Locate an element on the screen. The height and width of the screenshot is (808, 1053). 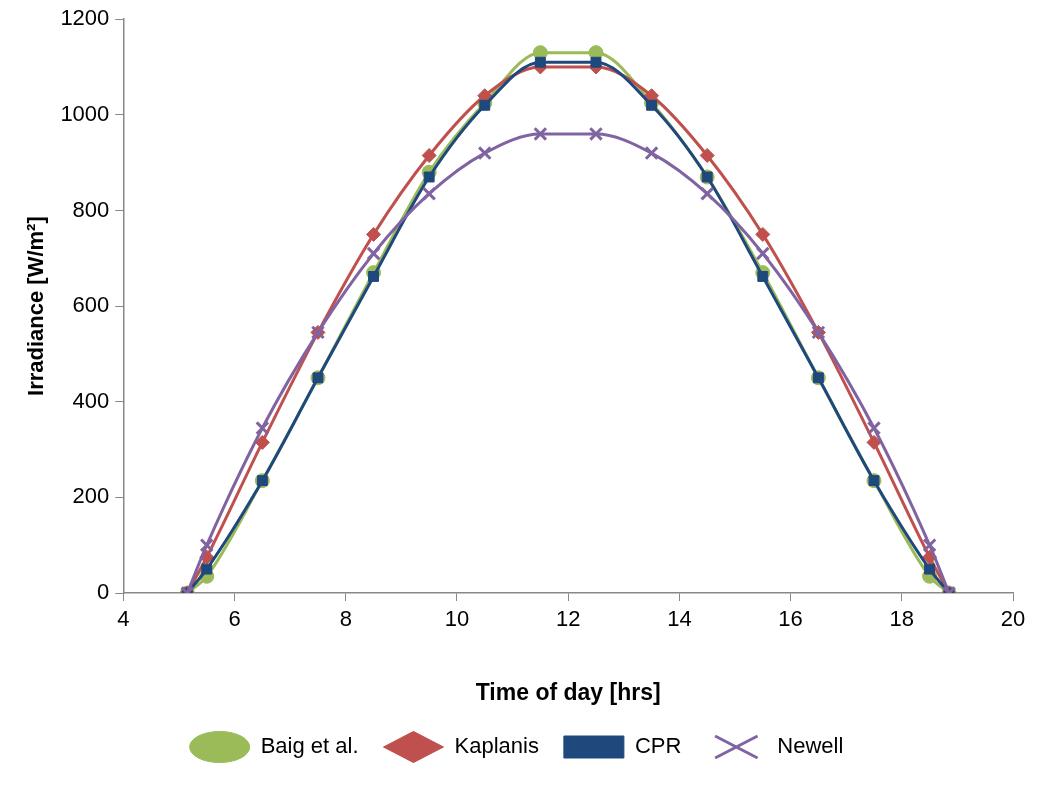
x-tick-label: 14 is located at coordinates (679, 619).